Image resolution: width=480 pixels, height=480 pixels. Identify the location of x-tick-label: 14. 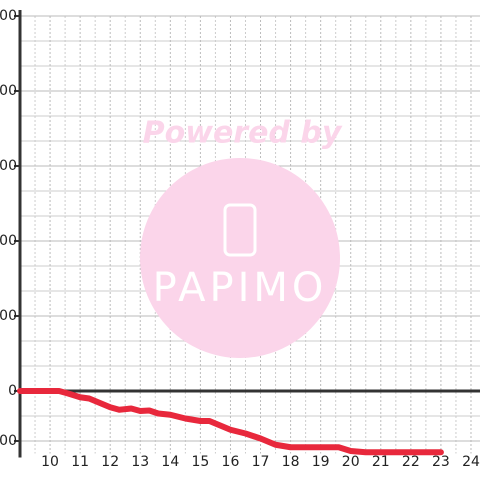
(170, 462).